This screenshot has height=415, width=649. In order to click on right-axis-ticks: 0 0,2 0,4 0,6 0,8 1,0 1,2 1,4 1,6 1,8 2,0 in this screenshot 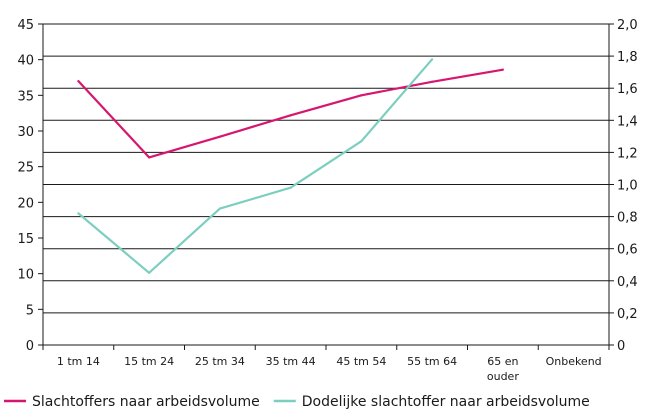, I will do `click(623, 186)`.